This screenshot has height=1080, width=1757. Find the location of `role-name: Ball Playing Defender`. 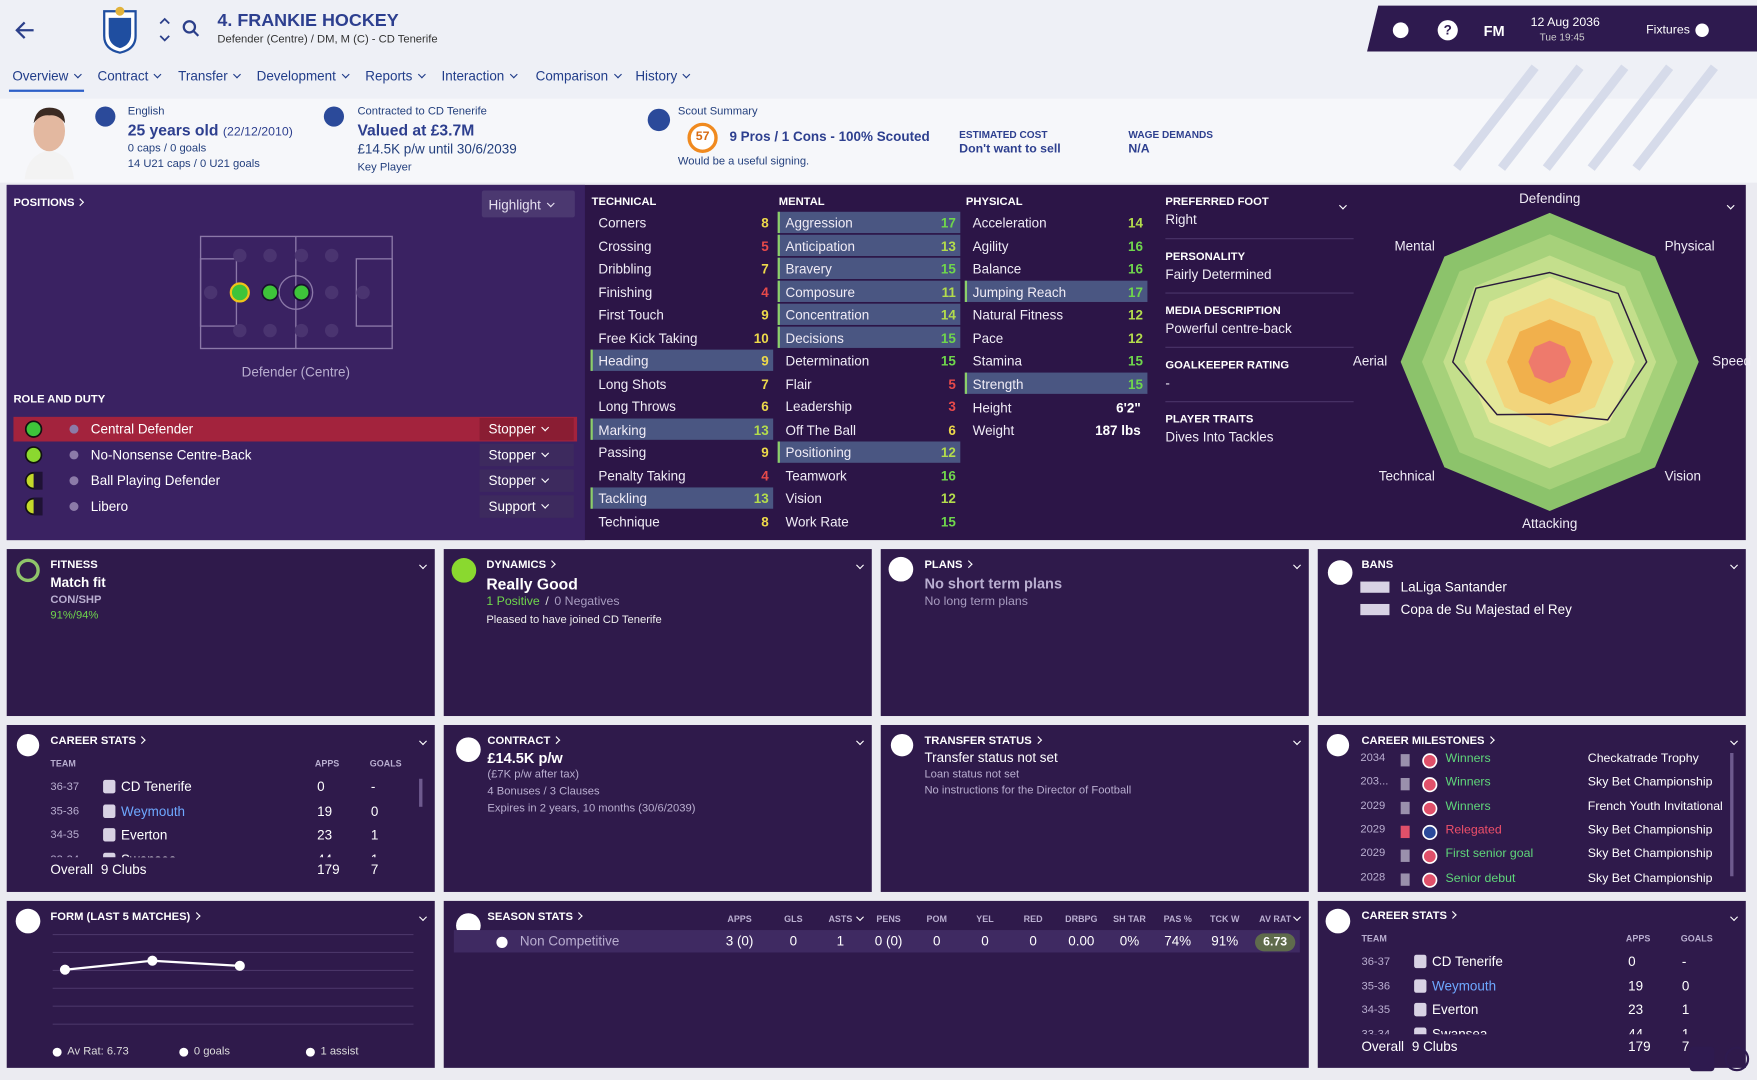

role-name: Ball Playing Defender is located at coordinates (155, 480).